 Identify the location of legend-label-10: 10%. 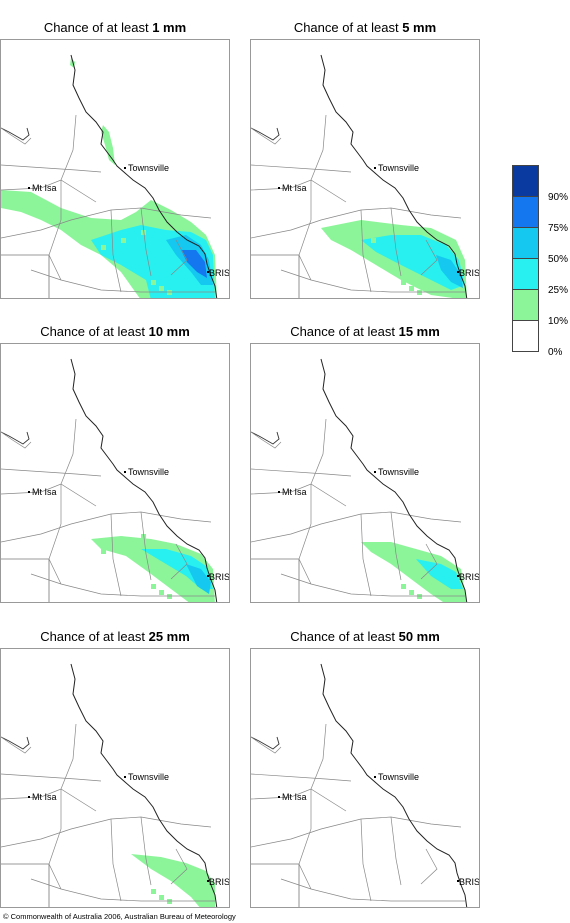
(558, 321).